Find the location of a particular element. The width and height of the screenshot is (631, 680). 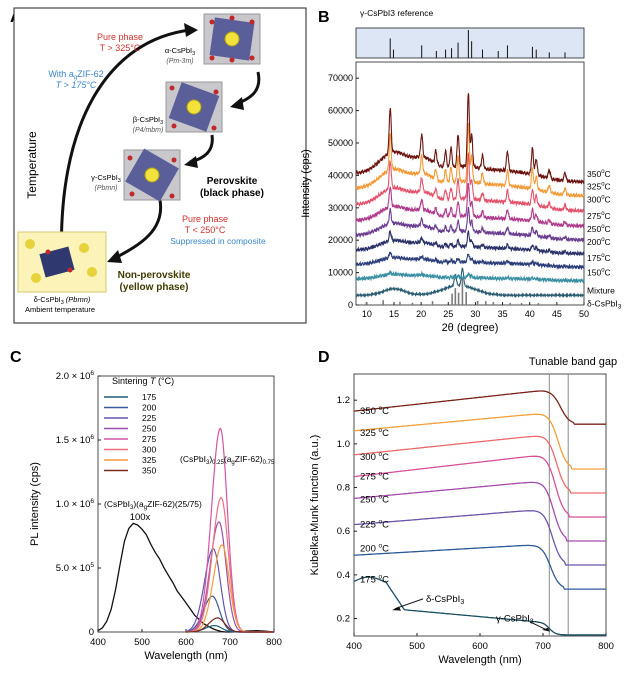

x-axis-title: 2θ (degree) is located at coordinates (470, 328).